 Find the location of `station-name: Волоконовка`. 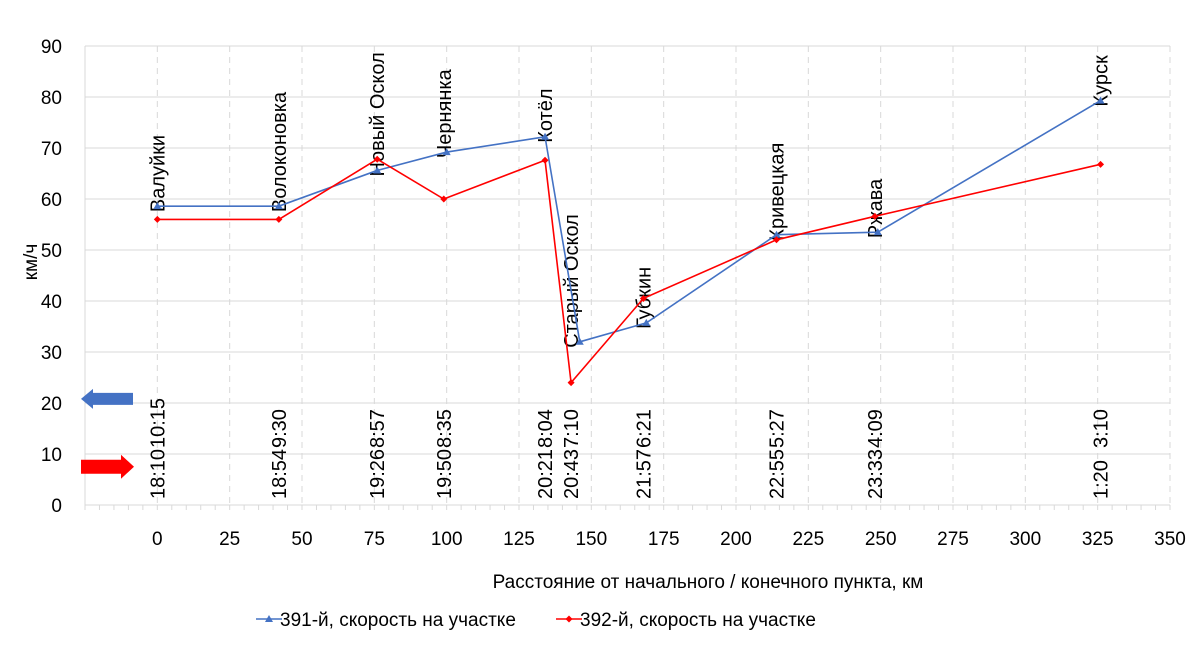

station-name: Волоконовка is located at coordinates (280, 151).